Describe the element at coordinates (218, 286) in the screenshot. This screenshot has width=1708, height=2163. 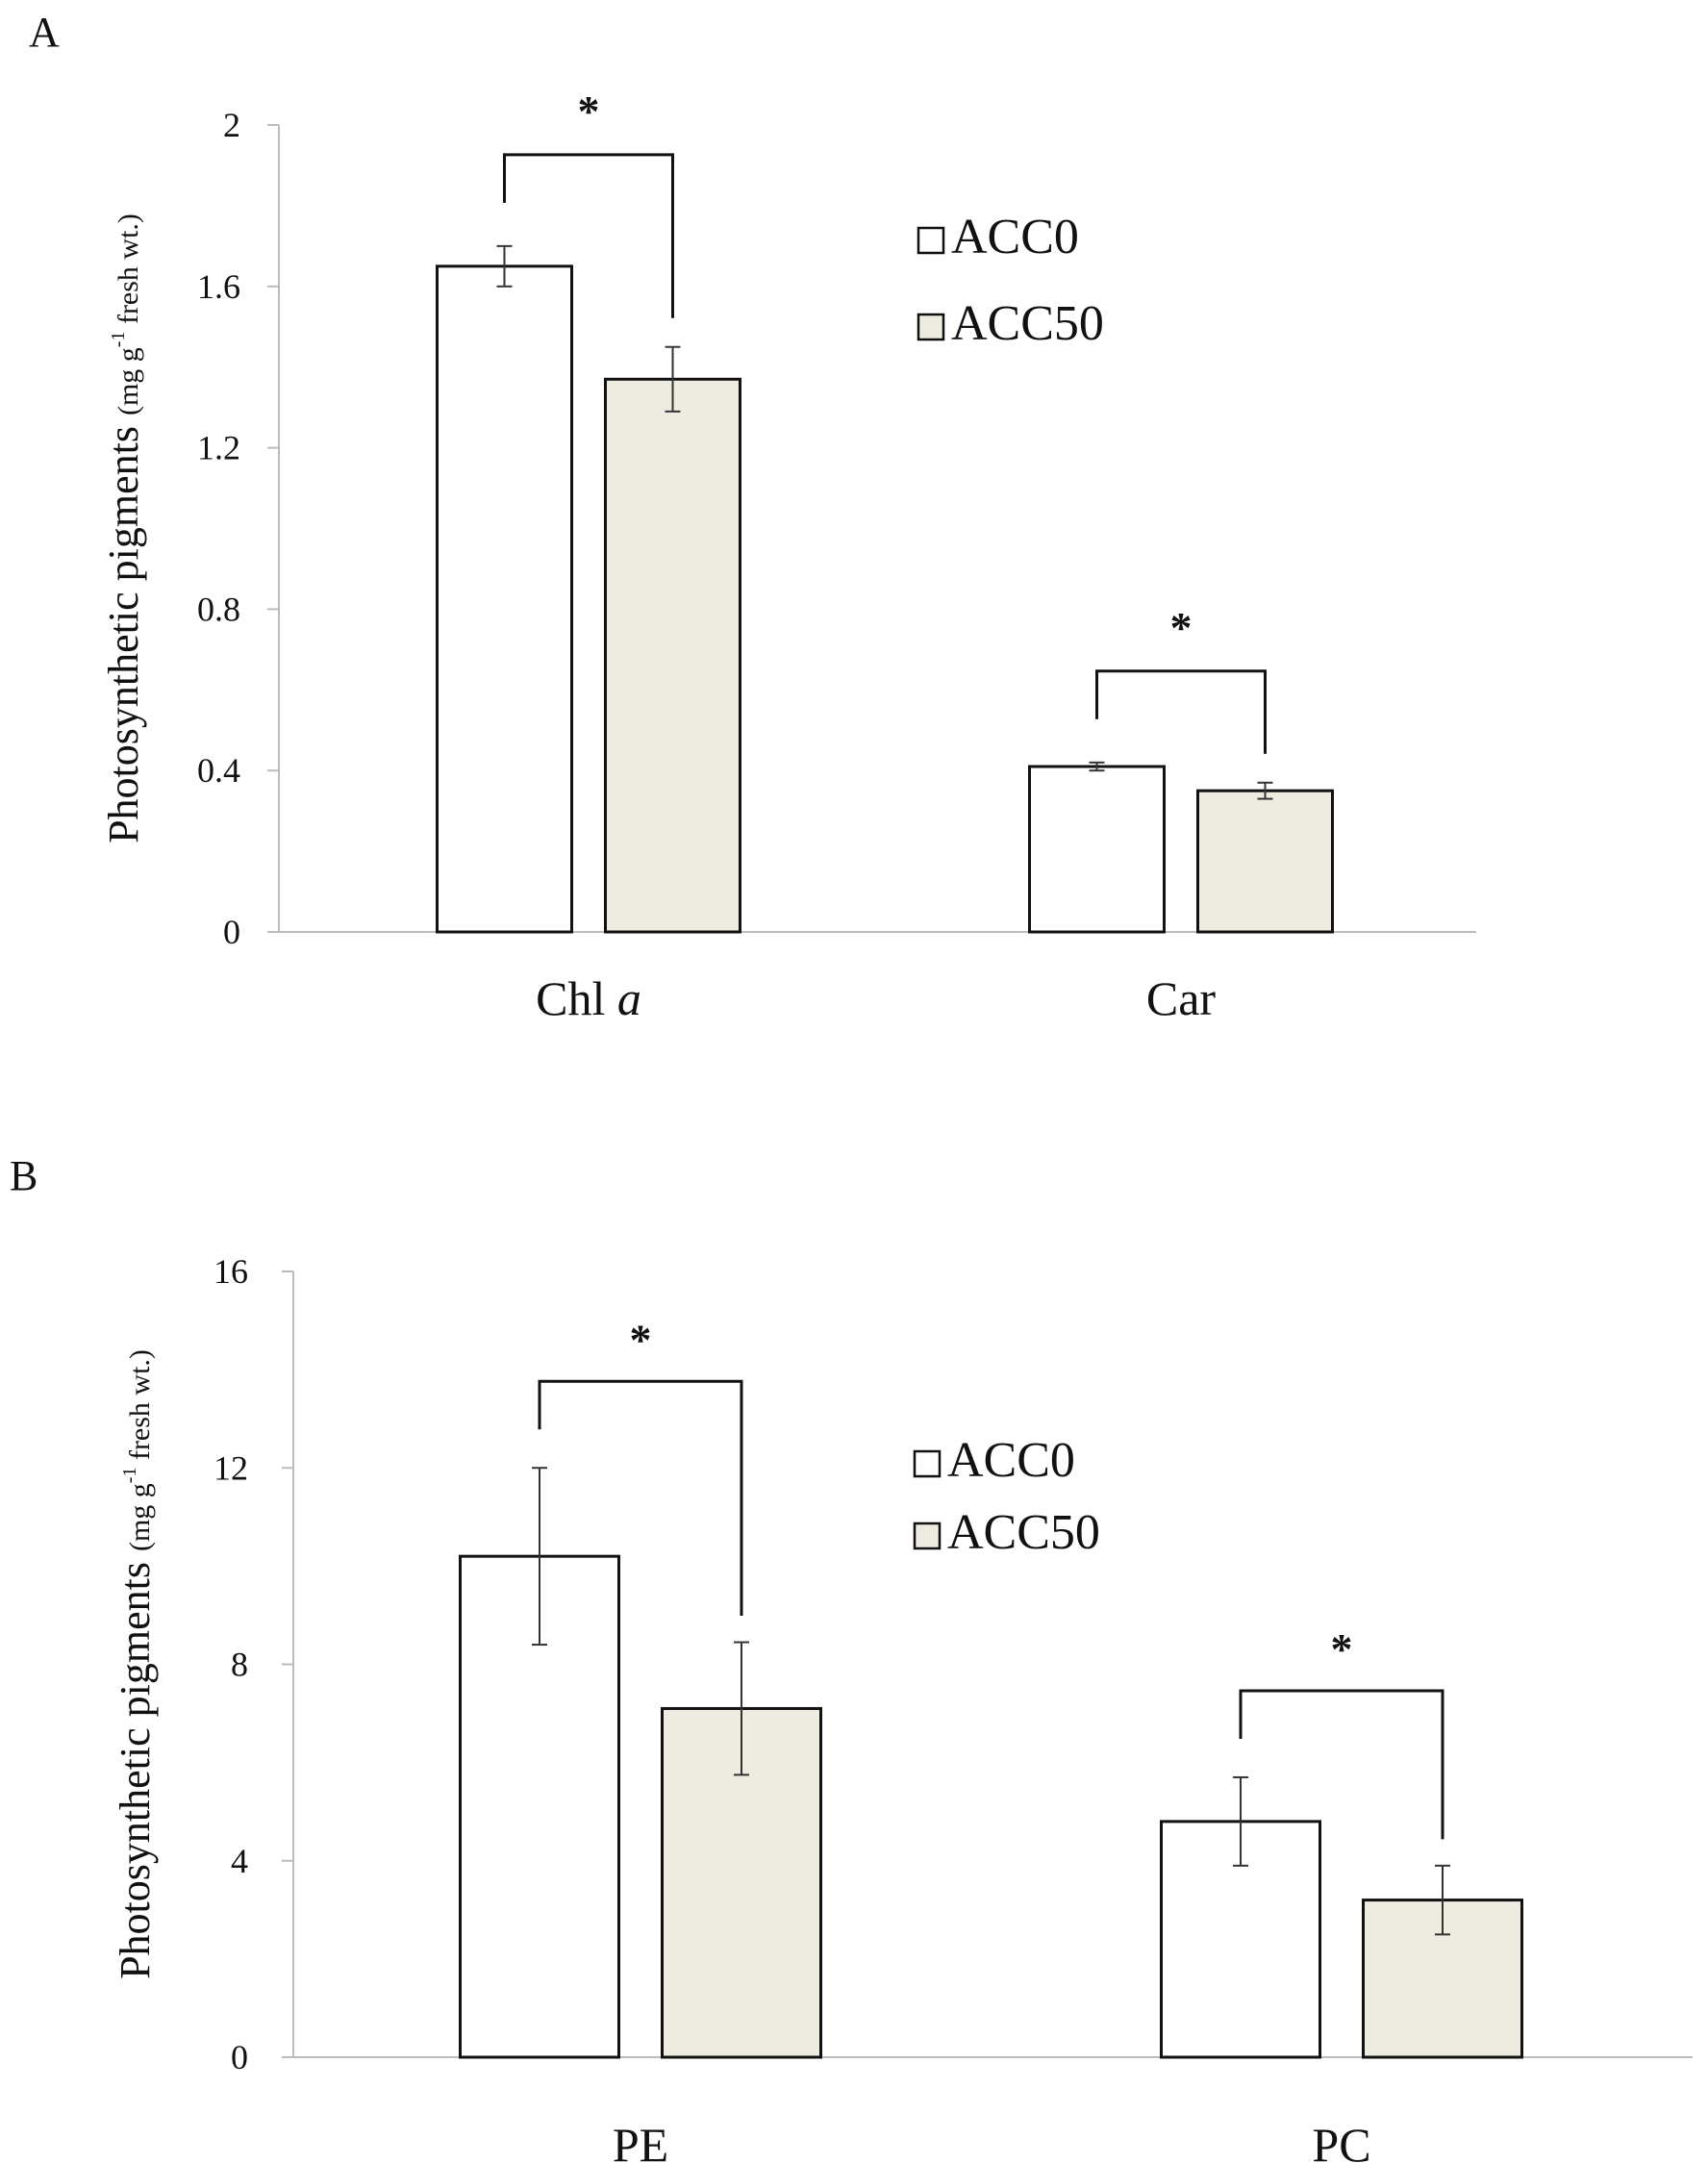
I see `y-tick-label: 1.6` at that location.